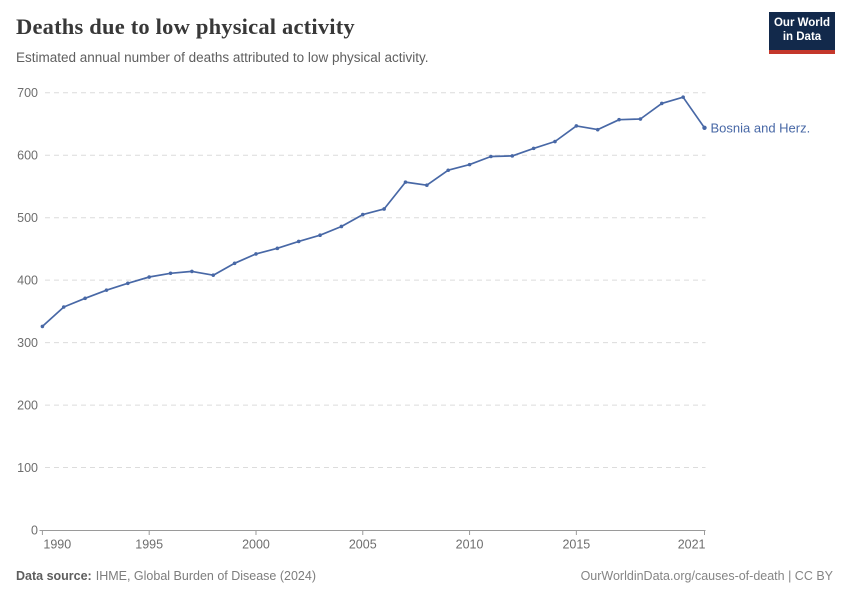 The height and width of the screenshot is (600, 850). What do you see at coordinates (427, 185) in the screenshot?
I see `data-point-2008` at bounding box center [427, 185].